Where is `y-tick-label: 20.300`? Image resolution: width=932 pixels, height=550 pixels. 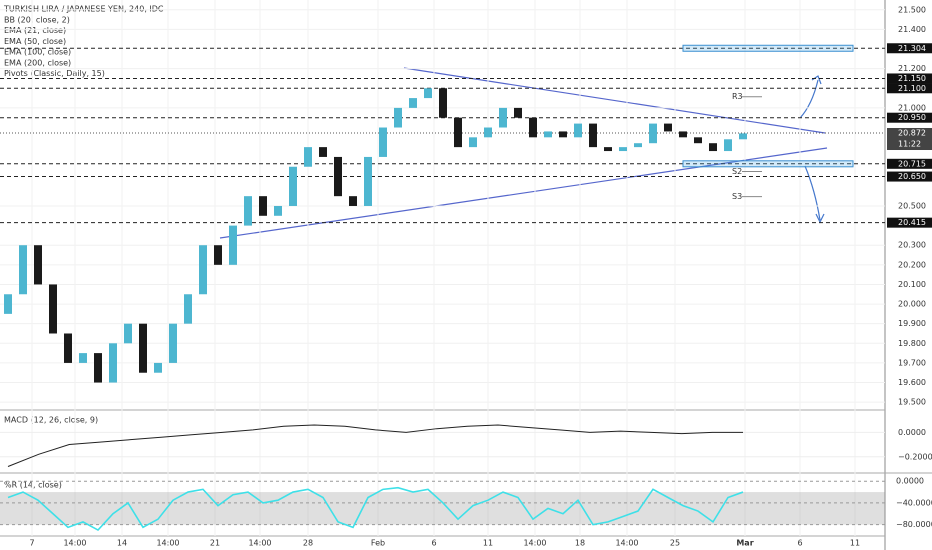
y-tick-label: 20.300 is located at coordinates (912, 245).